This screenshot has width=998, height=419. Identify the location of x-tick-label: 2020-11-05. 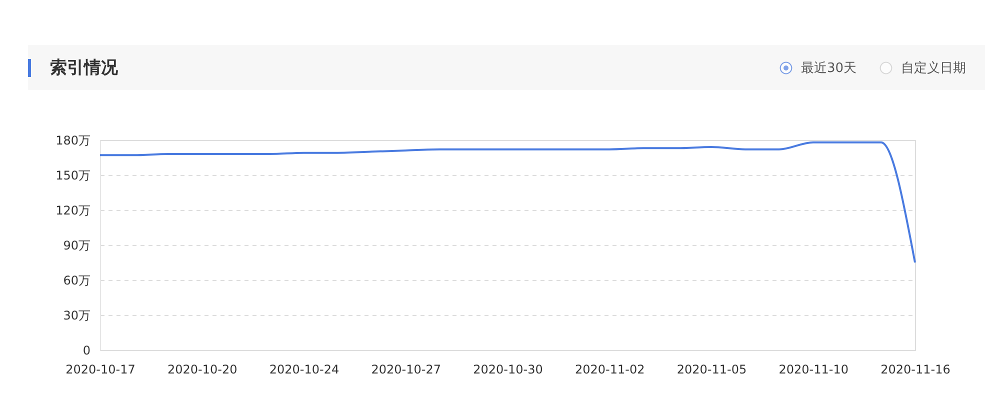
(711, 369).